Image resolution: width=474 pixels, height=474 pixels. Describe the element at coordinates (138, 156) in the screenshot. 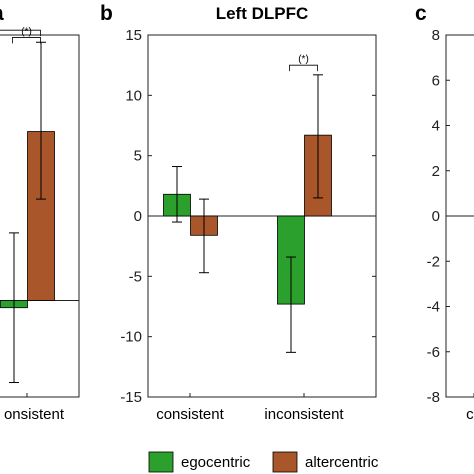

I see `y-tick-label: 5` at that location.